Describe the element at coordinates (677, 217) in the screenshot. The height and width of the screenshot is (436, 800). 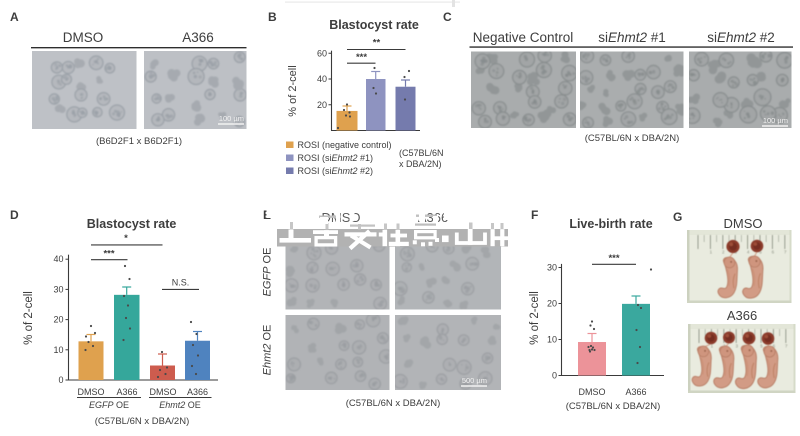
I see `svg-text: G` at that location.